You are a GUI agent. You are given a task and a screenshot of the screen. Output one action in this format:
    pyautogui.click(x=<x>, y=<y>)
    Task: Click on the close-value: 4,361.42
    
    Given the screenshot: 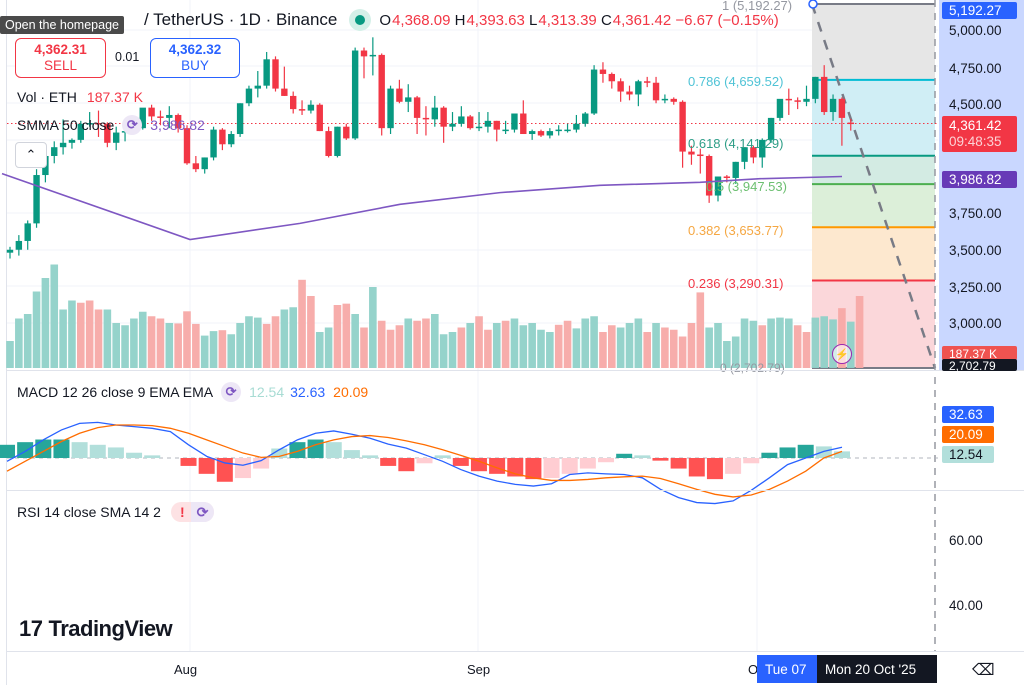 What is the action you would take?
    pyautogui.click(x=642, y=20)
    